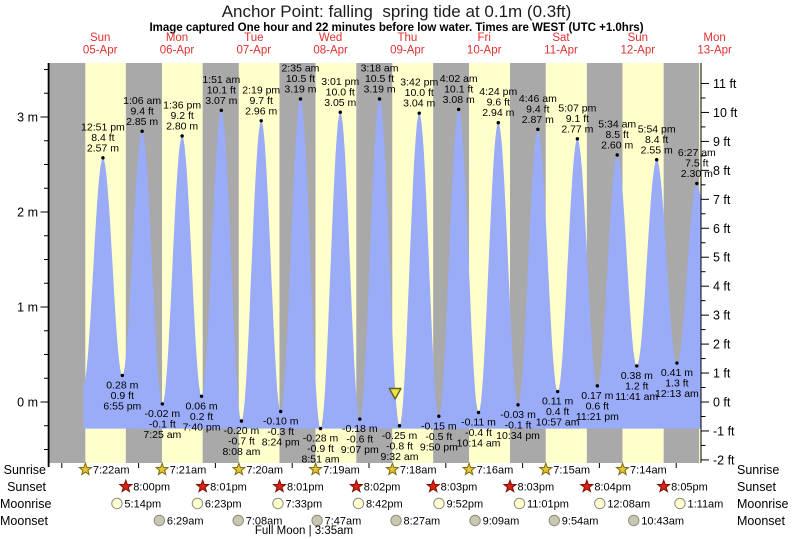 This screenshot has width=793, height=539. What do you see at coordinates (103, 127) in the screenshot?
I see `high-tide-label: 12:51 pm` at bounding box center [103, 127].